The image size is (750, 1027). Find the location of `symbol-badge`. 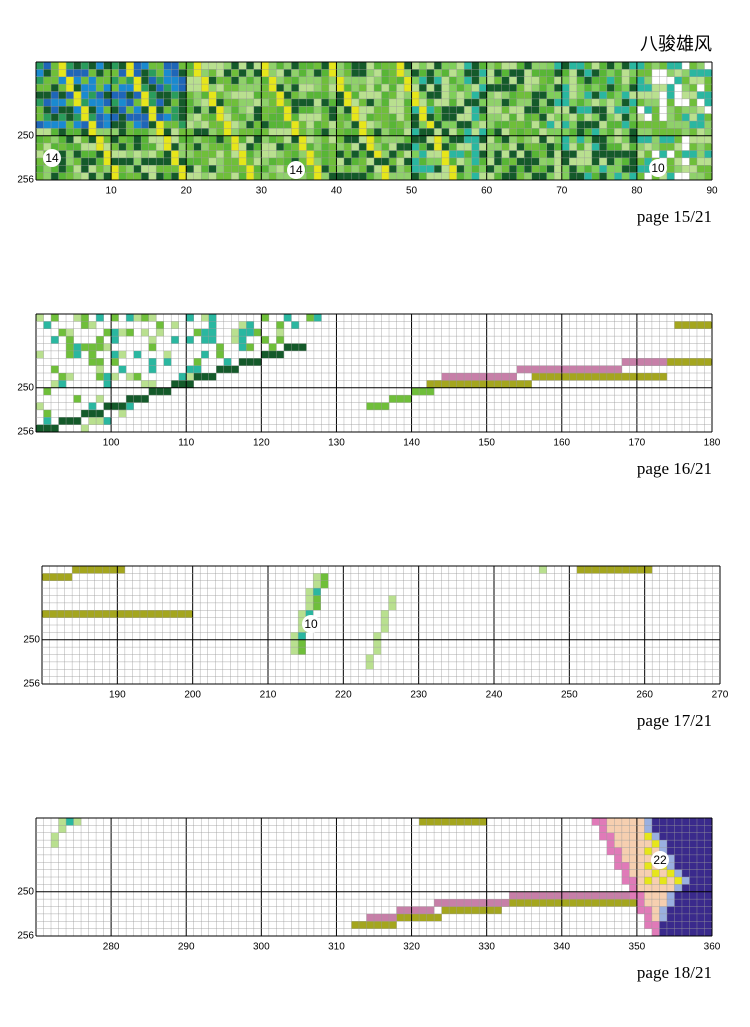

symbol-badge is located at coordinates (296, 170).